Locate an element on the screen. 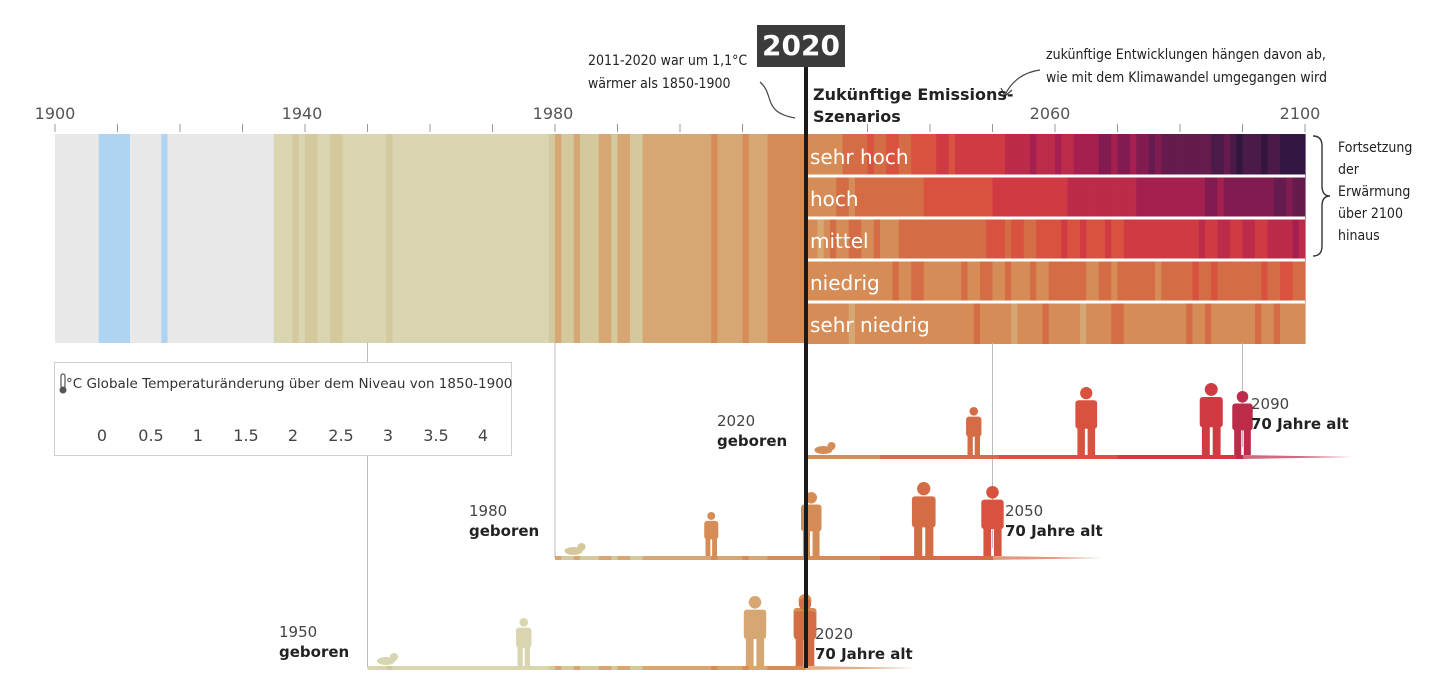  scenario-stripe-3-2031 is located at coordinates (877, 281).